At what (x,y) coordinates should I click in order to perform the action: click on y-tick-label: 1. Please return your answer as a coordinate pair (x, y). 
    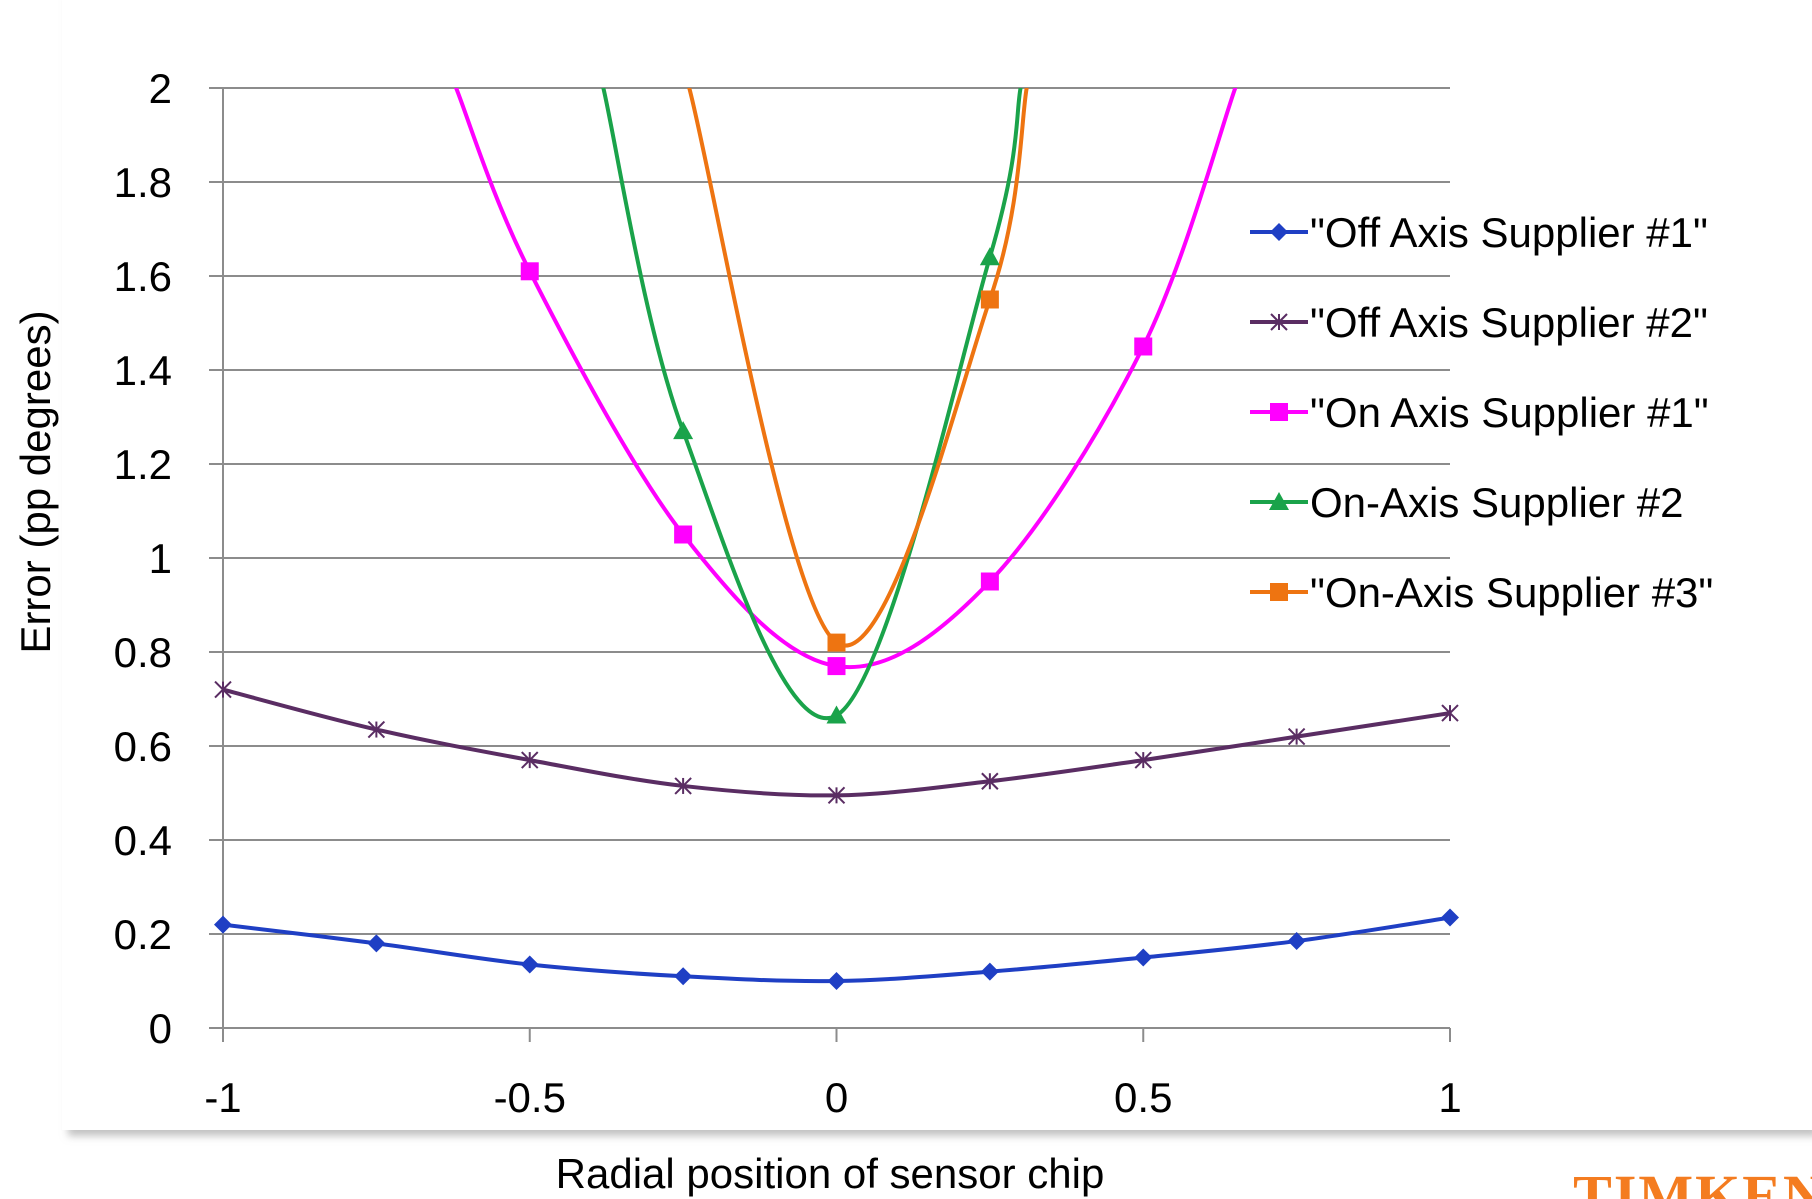
    Looking at the image, I should click on (160, 558).